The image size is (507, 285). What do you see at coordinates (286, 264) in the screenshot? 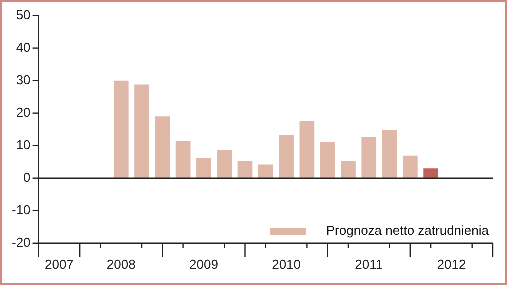
I see `x-tick-label: 2010` at bounding box center [286, 264].